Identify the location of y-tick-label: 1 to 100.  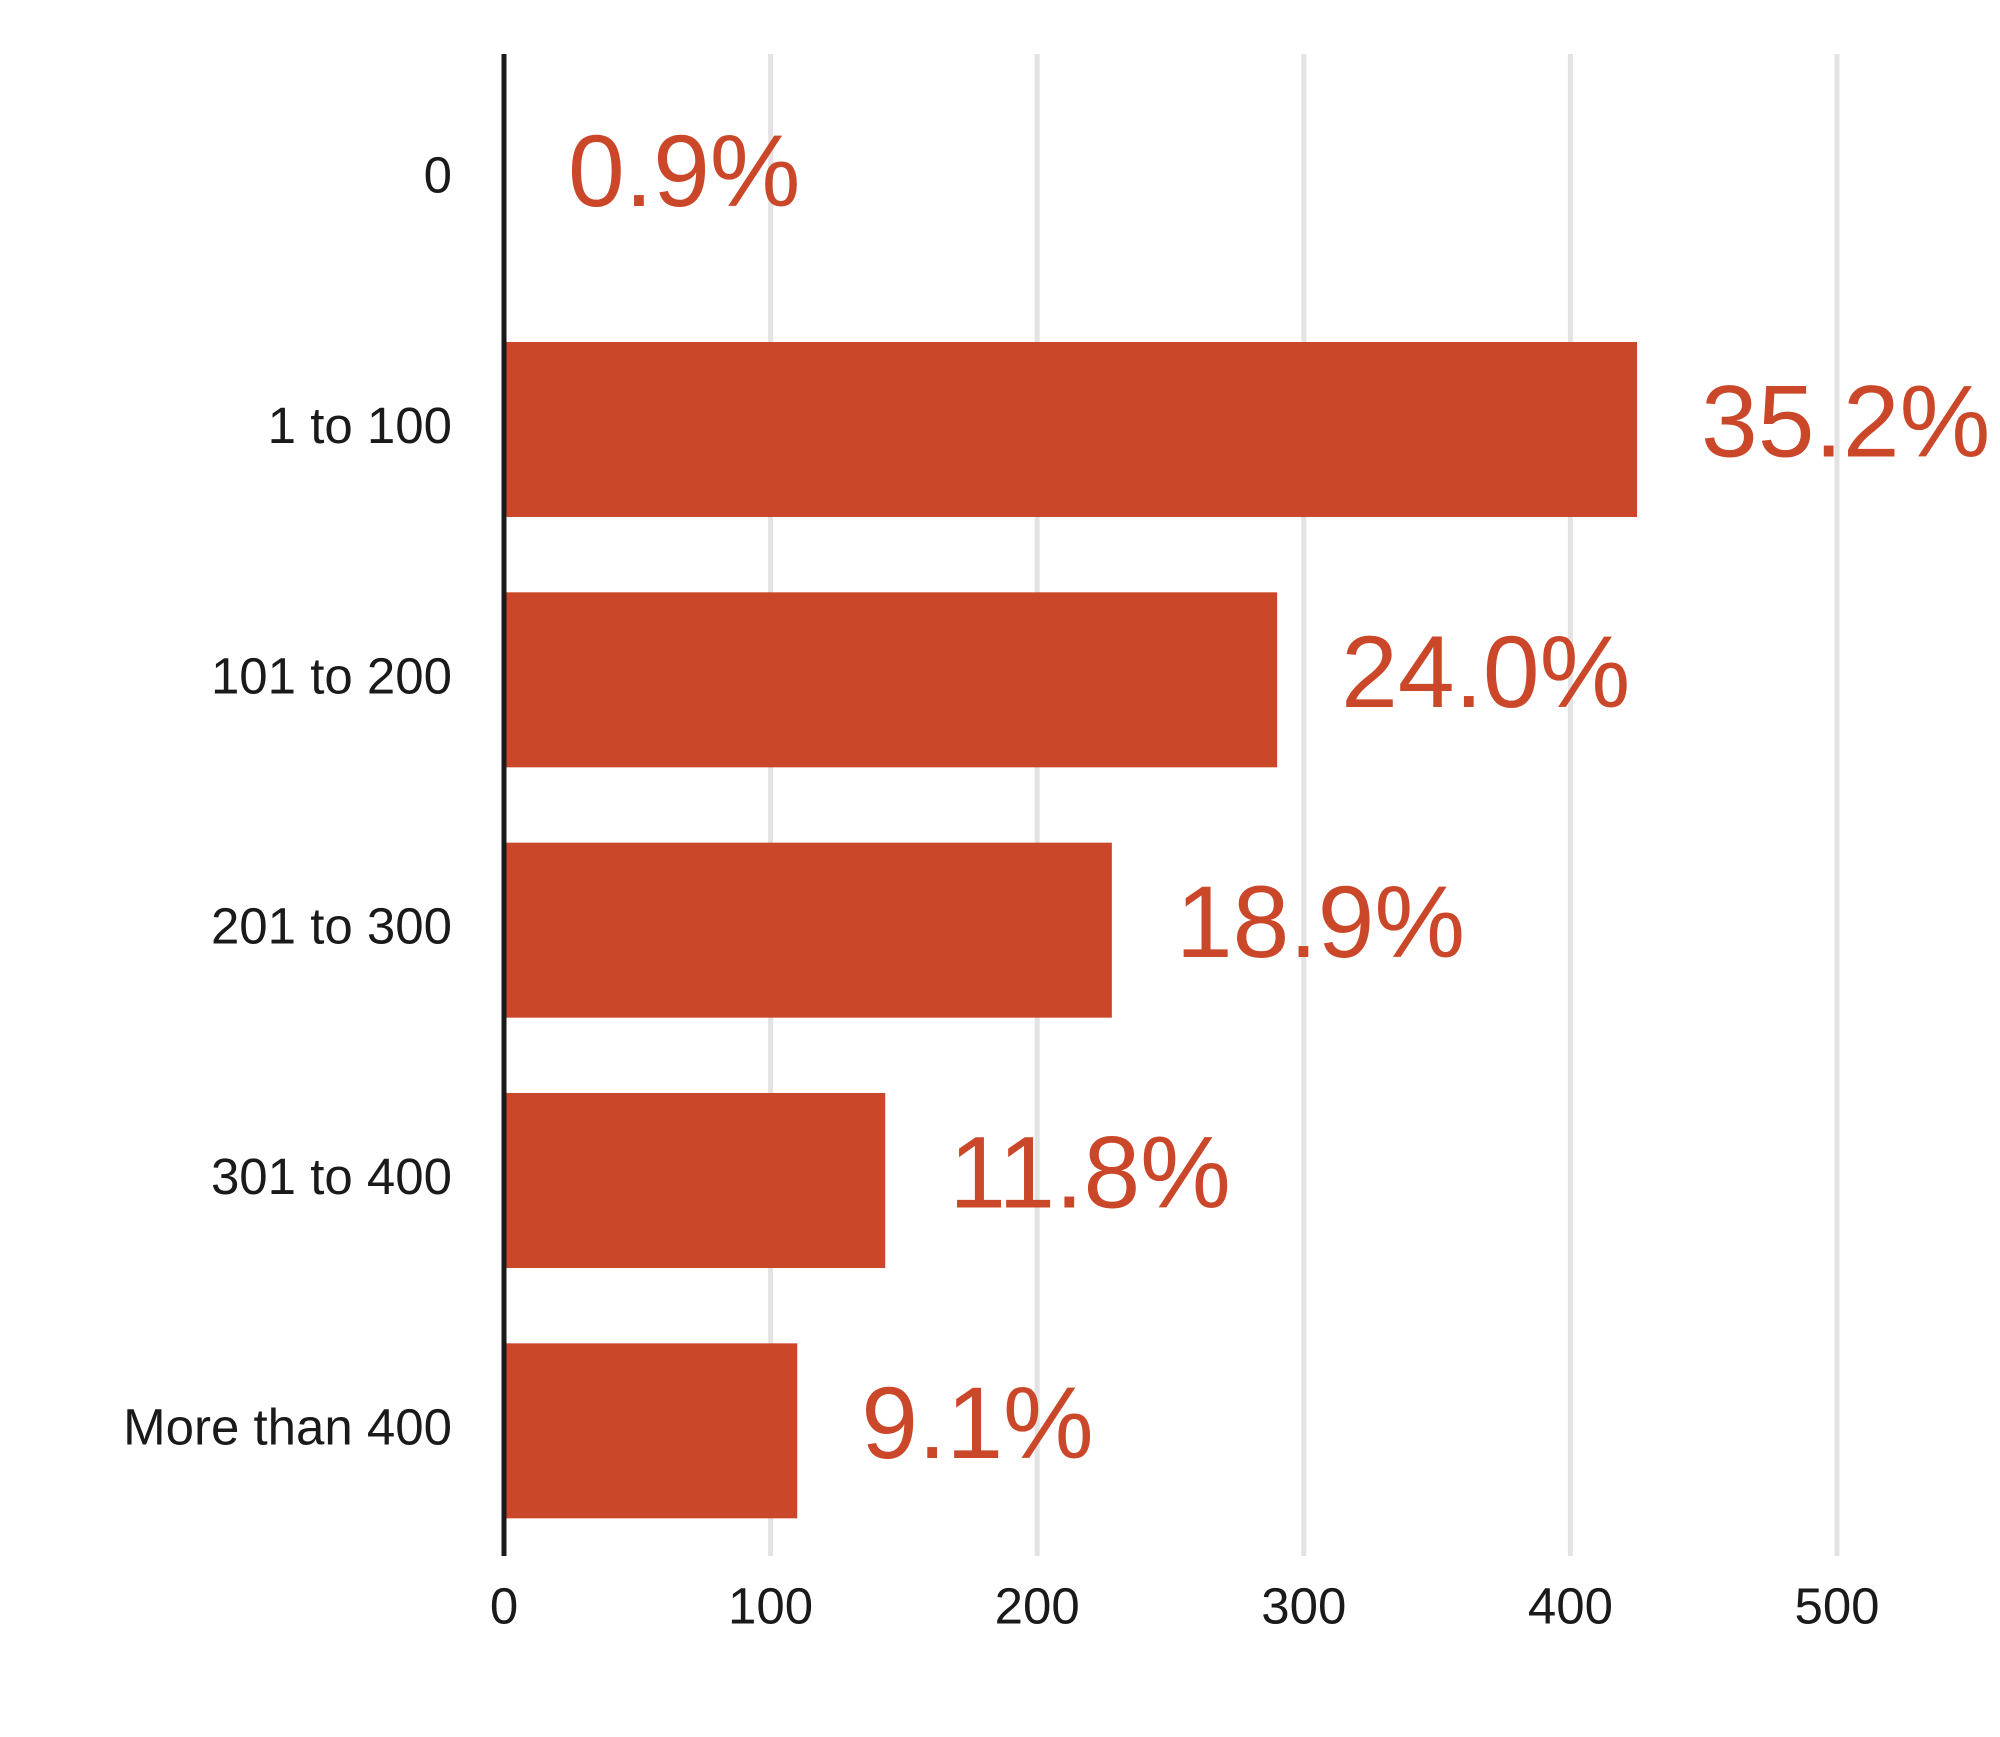
(360, 425).